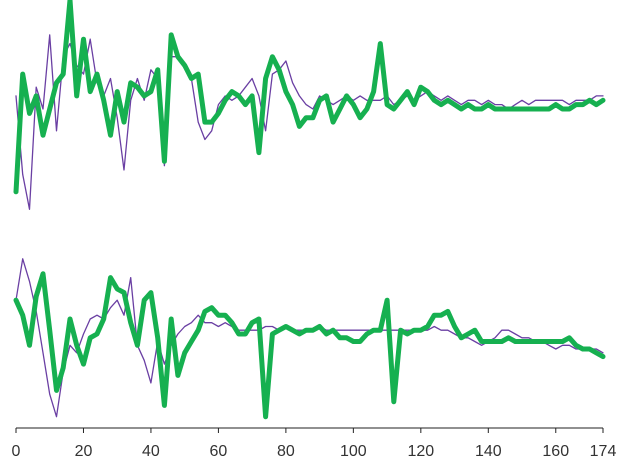  Describe the element at coordinates (314, 443) in the screenshot. I see `x-axis: 0 20 40 60 80 100 120 140 160 174` at that location.